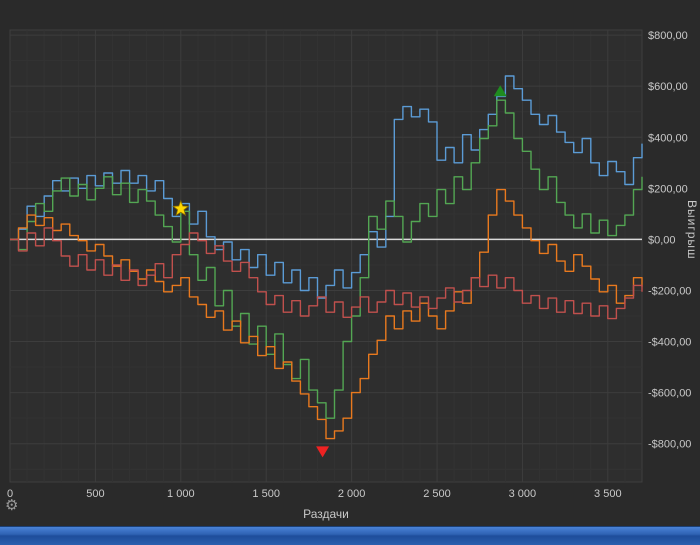  Describe the element at coordinates (662, 240) in the screenshot. I see `y-tick-label: $0,00` at that location.